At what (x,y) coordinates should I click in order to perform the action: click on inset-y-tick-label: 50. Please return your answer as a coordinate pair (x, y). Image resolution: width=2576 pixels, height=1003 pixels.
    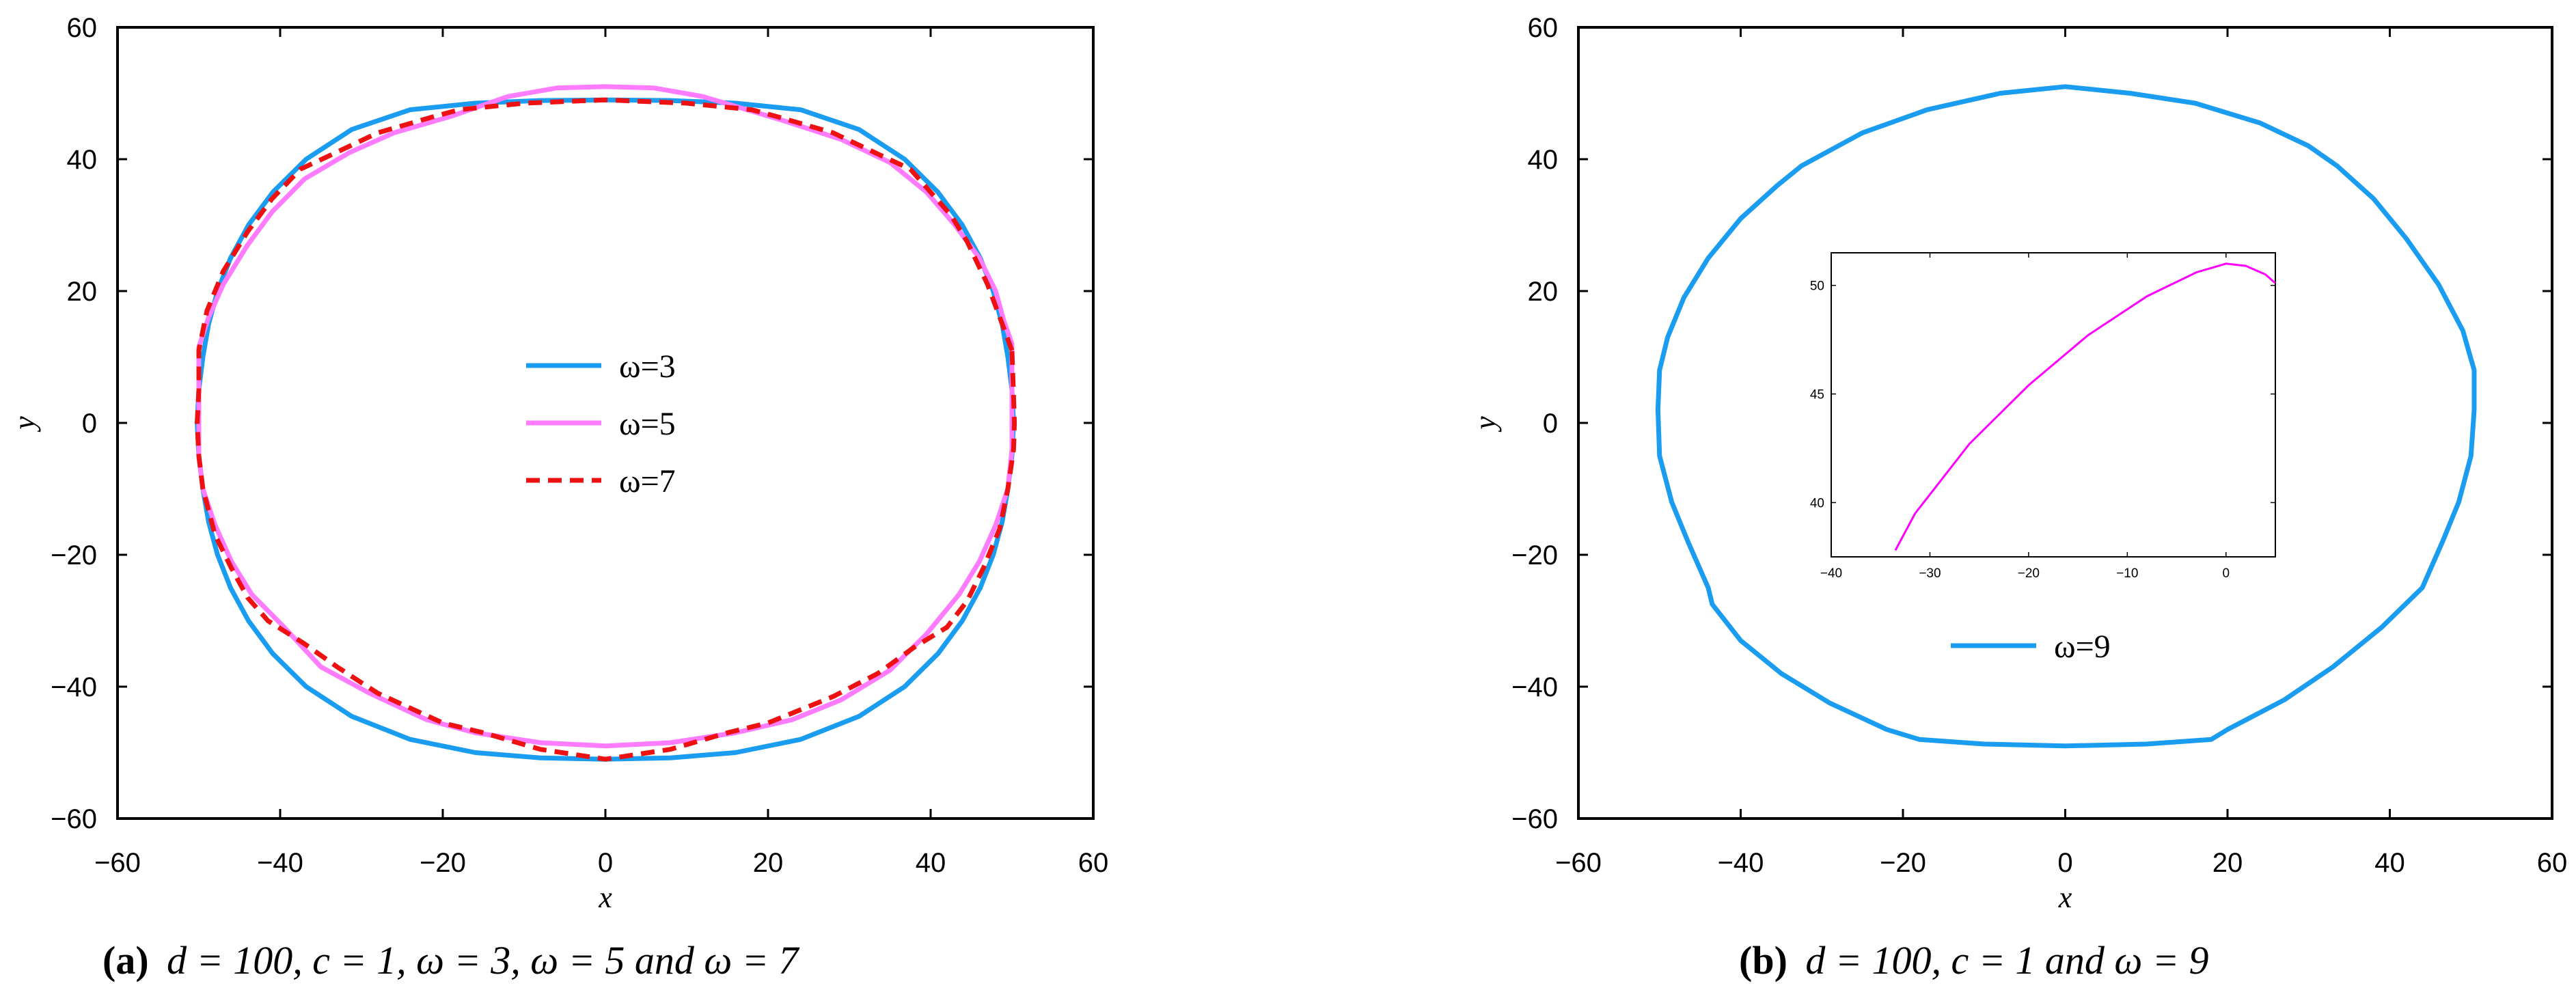
    Looking at the image, I should click on (1817, 286).